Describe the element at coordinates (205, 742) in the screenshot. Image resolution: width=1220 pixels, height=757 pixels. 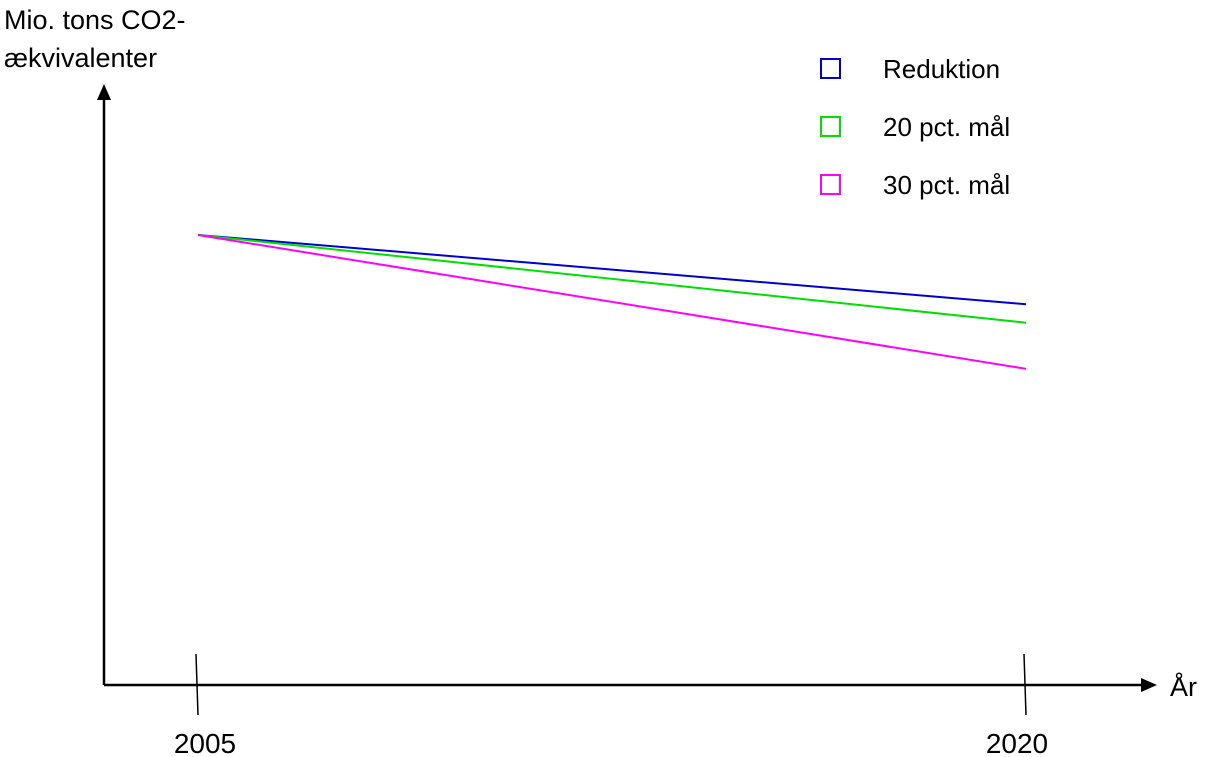
I see `x-tick-label-2005: 2005` at that location.